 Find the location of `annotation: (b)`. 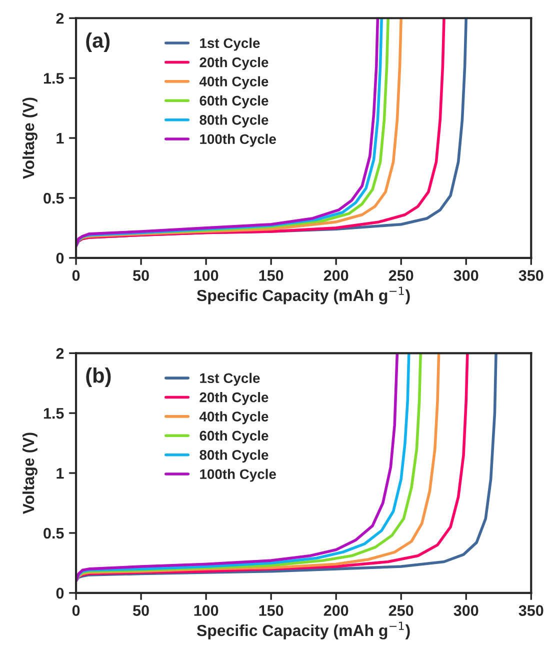

annotation: (b) is located at coordinates (98, 377).